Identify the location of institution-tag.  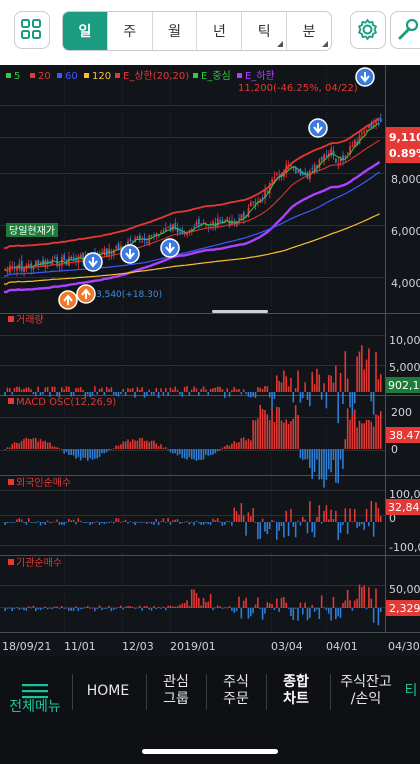
(403, 608).